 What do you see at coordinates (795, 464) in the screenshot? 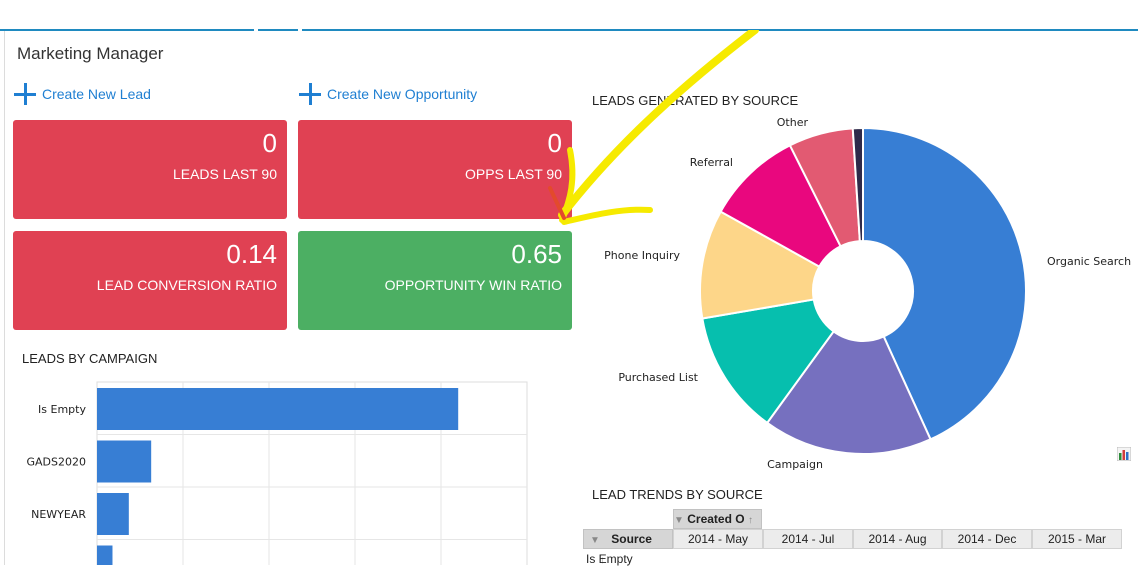
I see `slice-label: Campaign` at bounding box center [795, 464].